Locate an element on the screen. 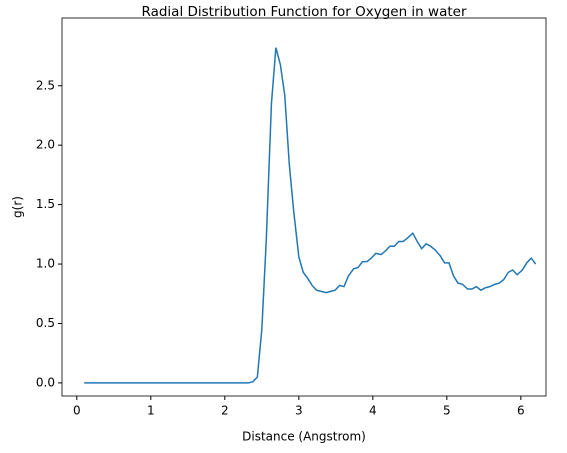  y-axis-label: g(r) is located at coordinates (18, 207).